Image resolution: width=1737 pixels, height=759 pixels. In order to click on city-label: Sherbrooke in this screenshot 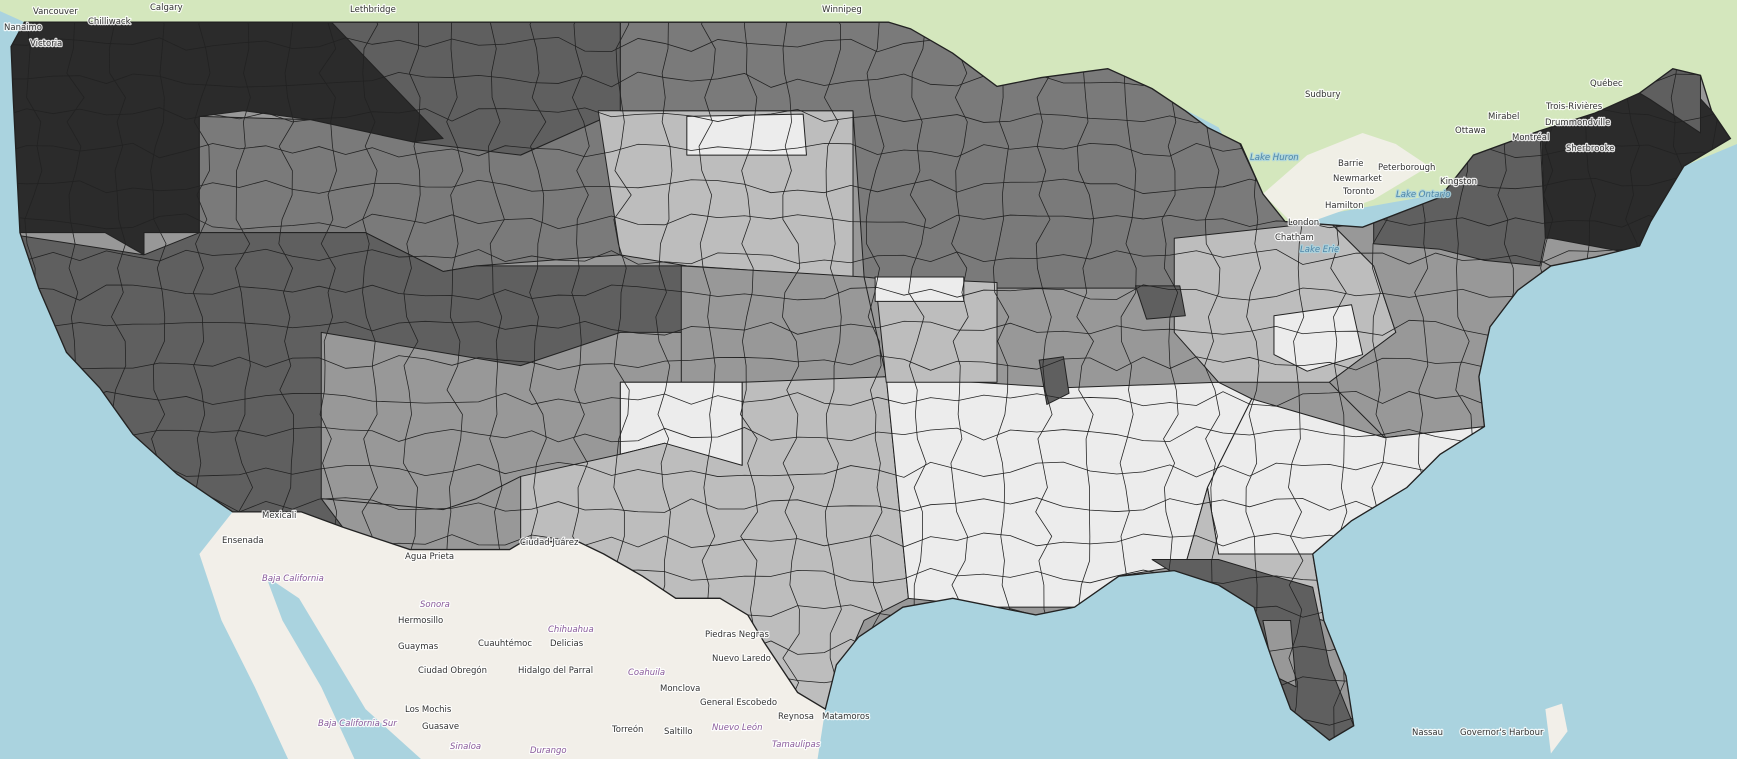, I will do `click(1590, 149)`.